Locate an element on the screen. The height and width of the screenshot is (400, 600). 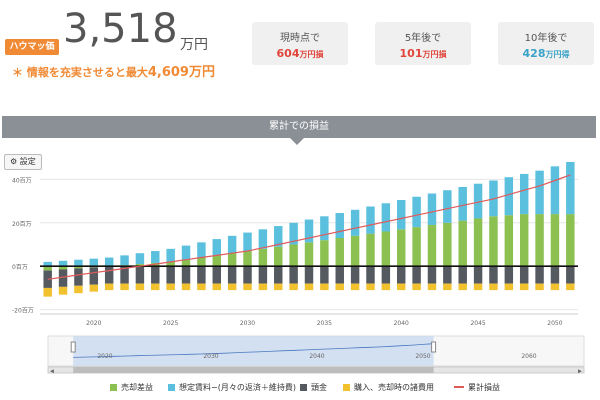
legend-label: 頭金 is located at coordinates (319, 387).